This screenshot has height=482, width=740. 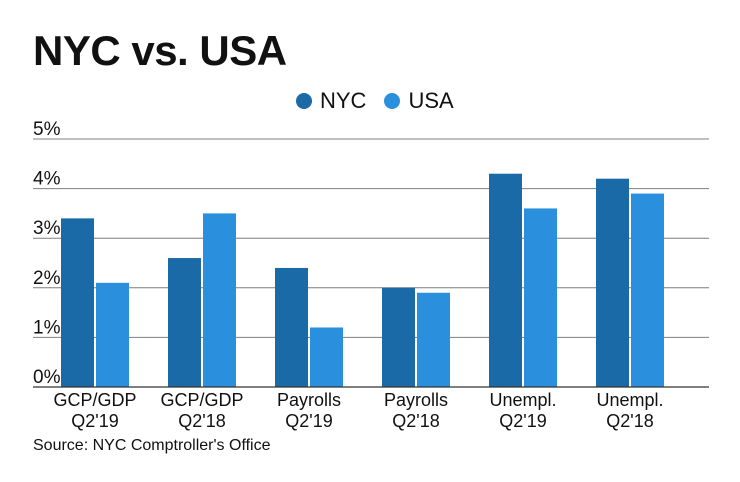 I want to click on y-tick-label: 2%, so click(x=47, y=278).